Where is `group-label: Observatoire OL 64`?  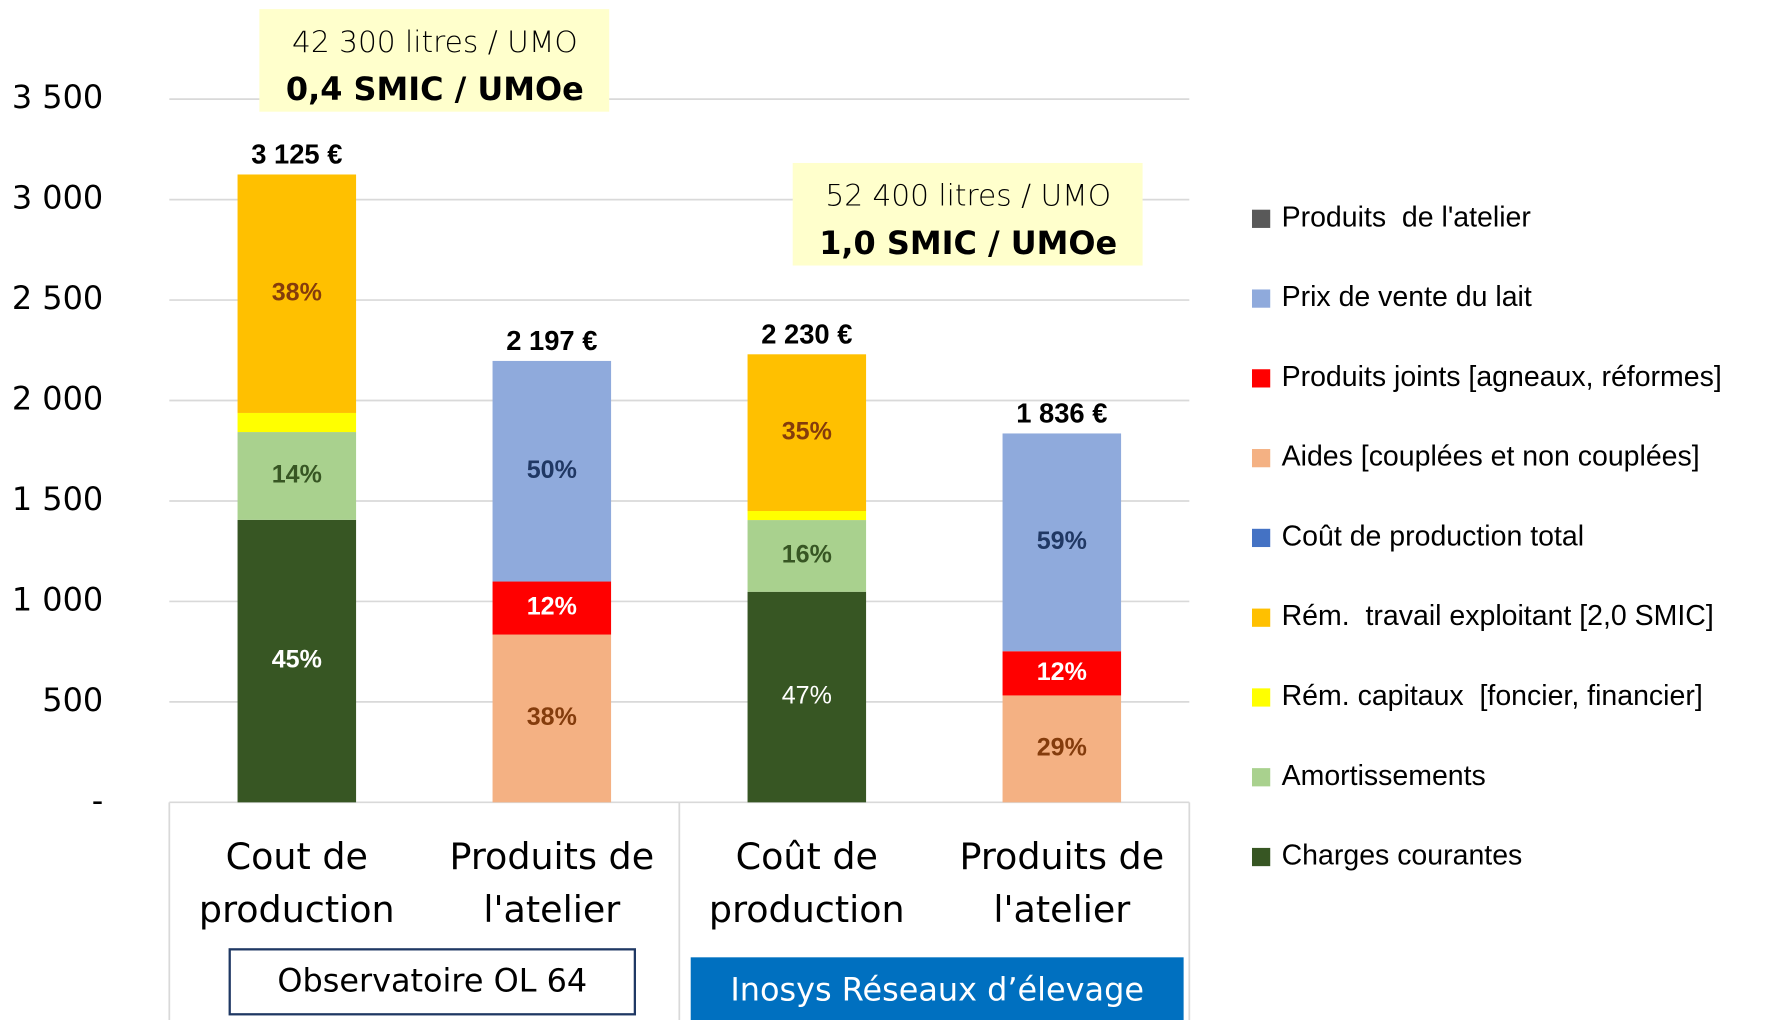 group-label: Observatoire OL 64 is located at coordinates (432, 980).